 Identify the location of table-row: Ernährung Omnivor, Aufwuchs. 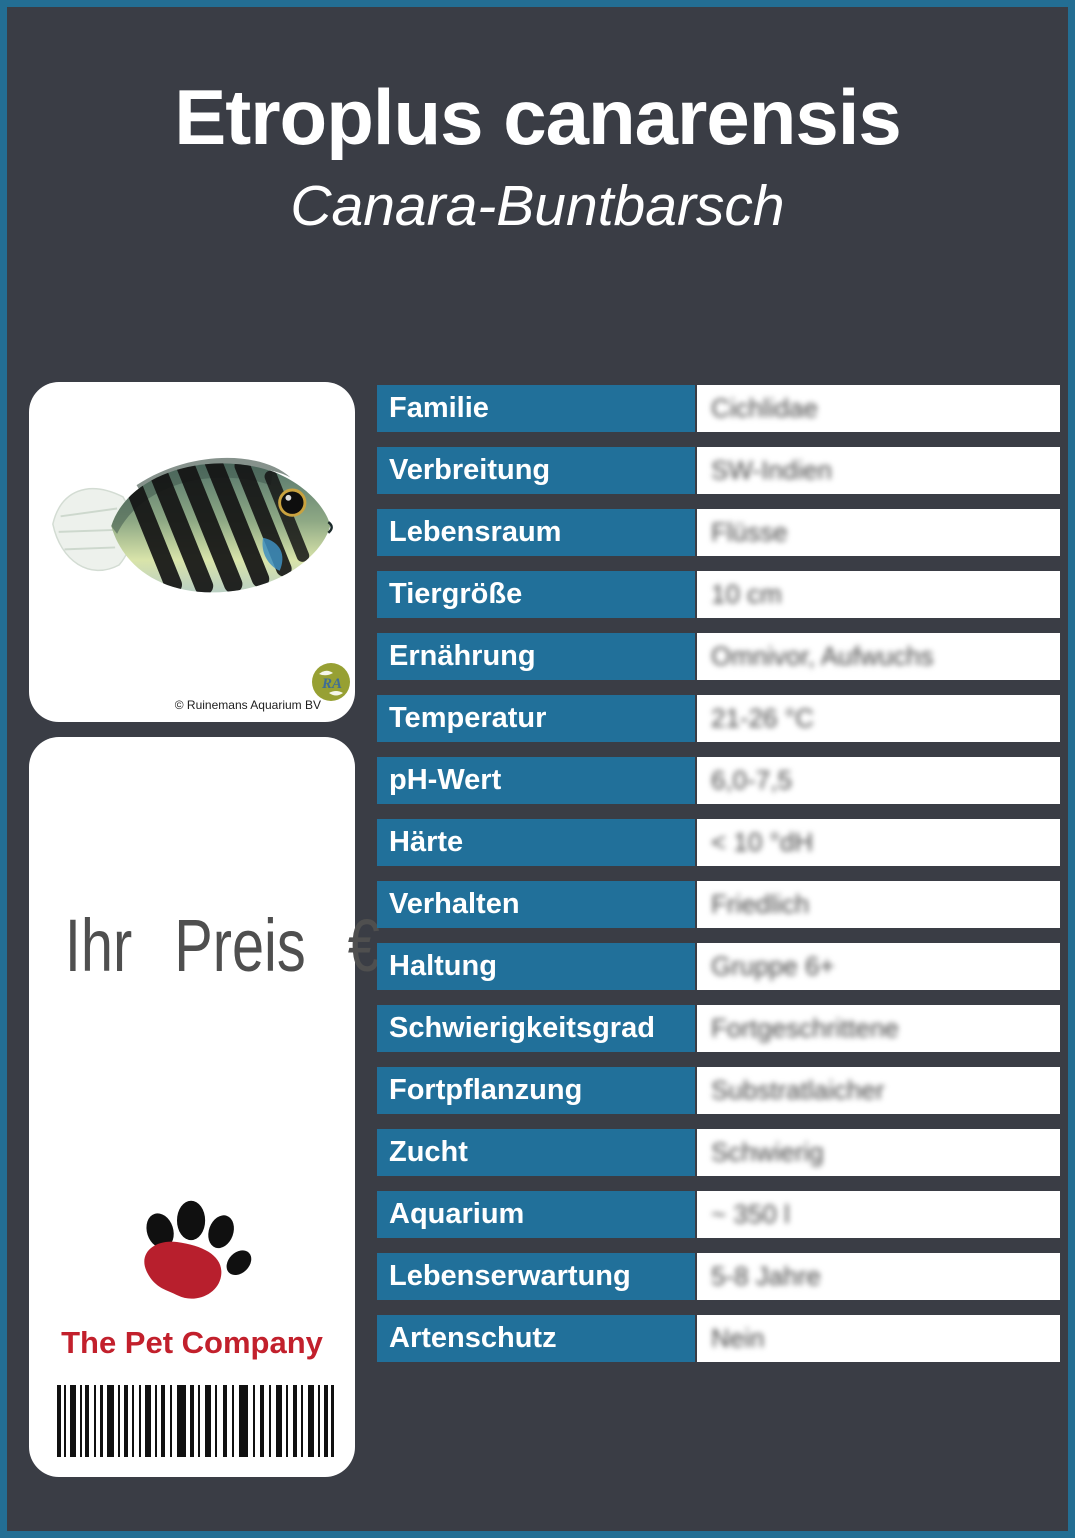
(718, 656).